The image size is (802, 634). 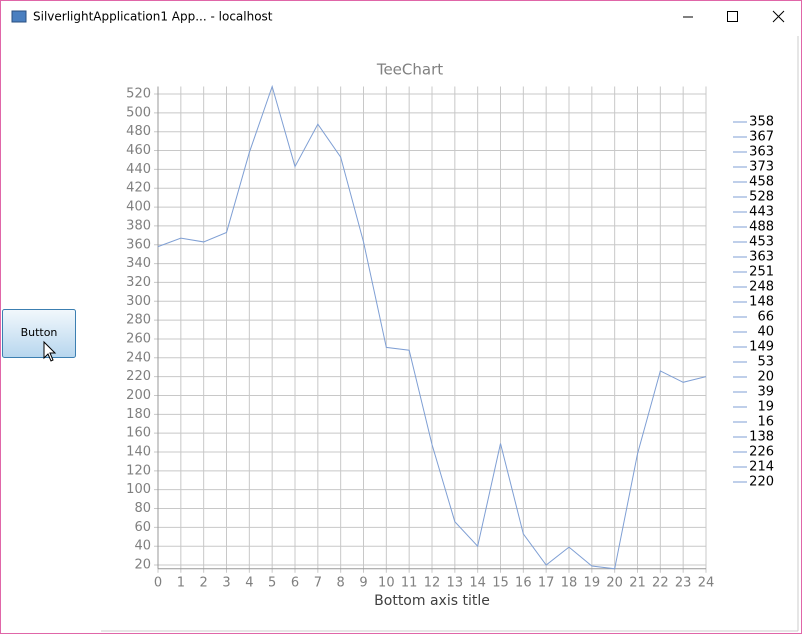 What do you see at coordinates (138, 207) in the screenshot?
I see `y-tick-label: 400` at bounding box center [138, 207].